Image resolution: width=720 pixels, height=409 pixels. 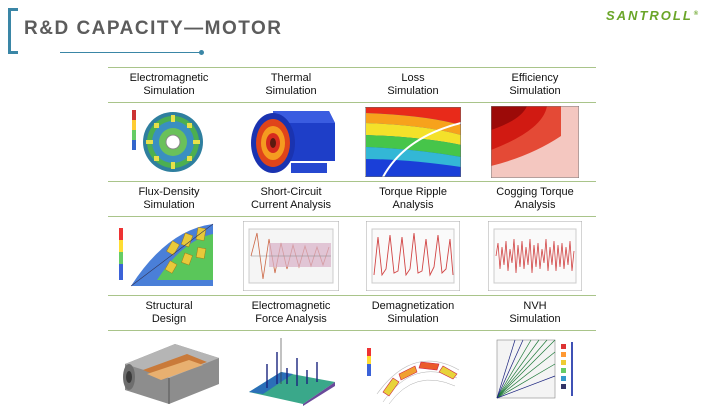 I want to click on cogging-torque-figure, so click(x=535, y=256).